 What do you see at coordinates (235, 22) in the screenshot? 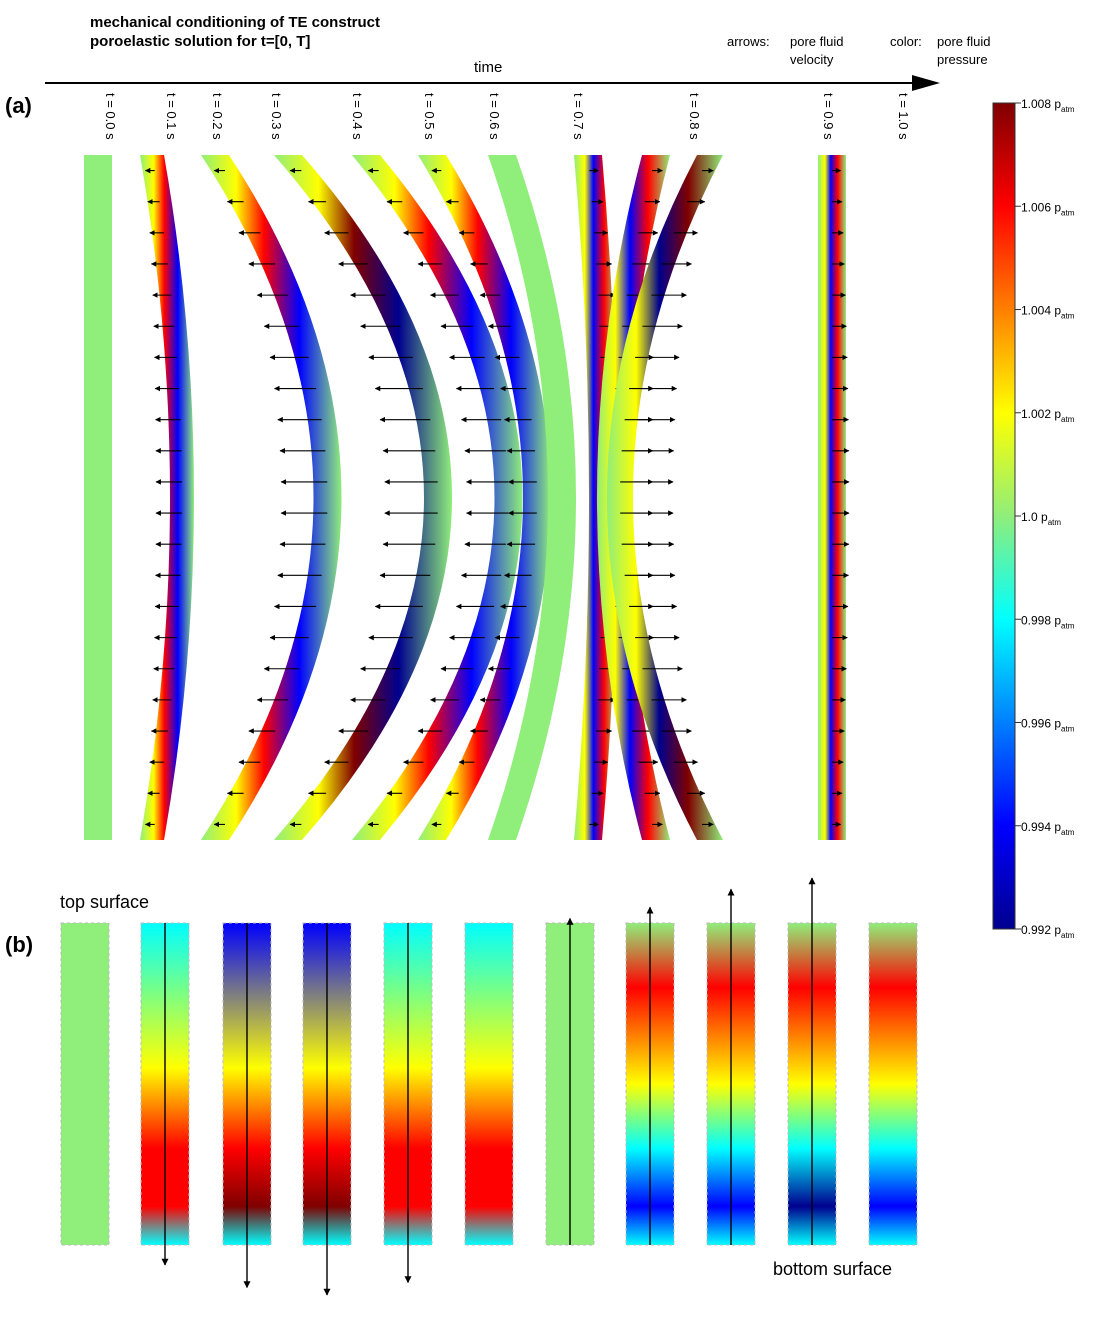
I see `figure-title-line1: mechanical conditioning of TE construct` at bounding box center [235, 22].